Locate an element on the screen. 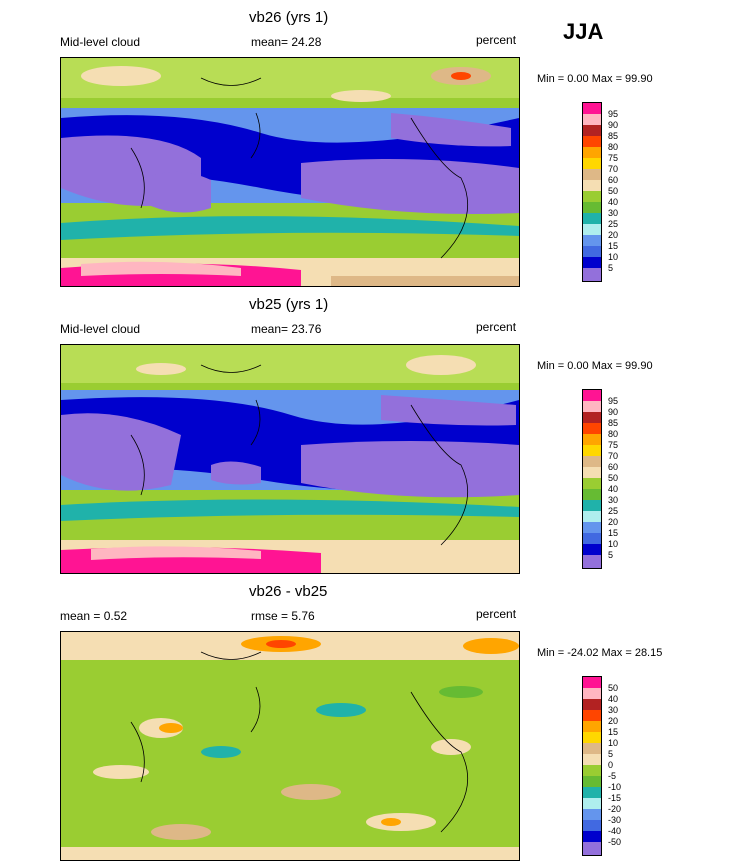 Image resolution: width=733 pixels, height=866 pixels. panel3-colorbar is located at coordinates (592, 766).